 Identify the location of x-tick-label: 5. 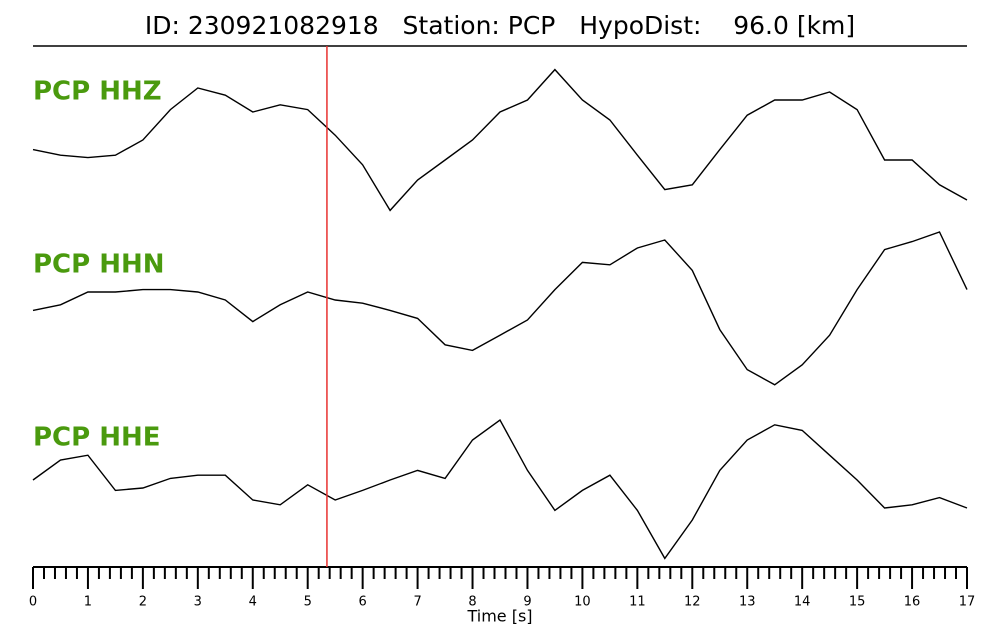
(308, 602).